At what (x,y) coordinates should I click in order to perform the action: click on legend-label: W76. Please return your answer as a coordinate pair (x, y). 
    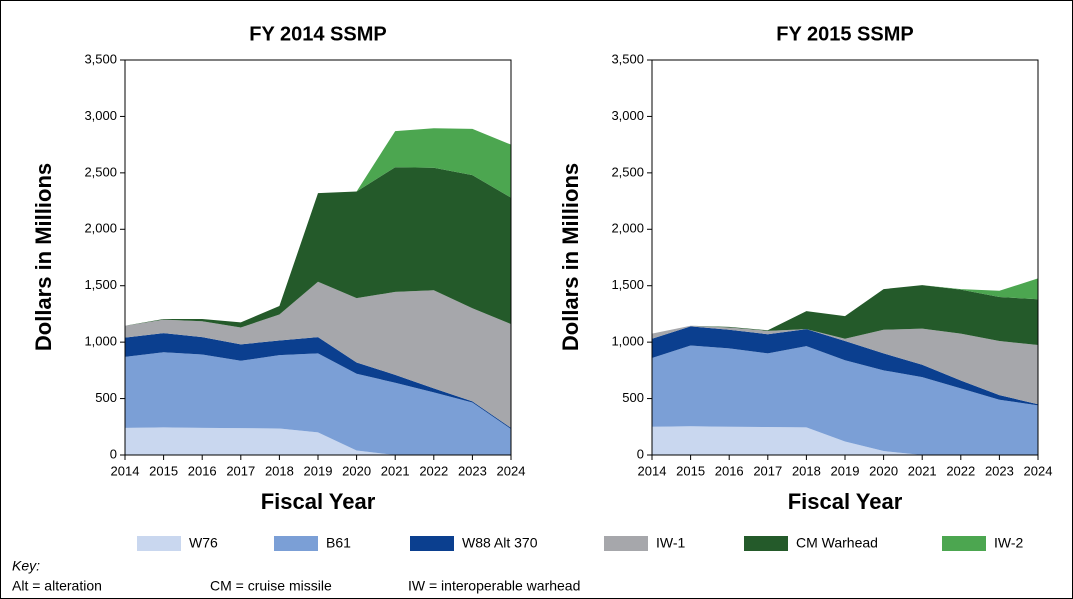
    Looking at the image, I should click on (203, 543).